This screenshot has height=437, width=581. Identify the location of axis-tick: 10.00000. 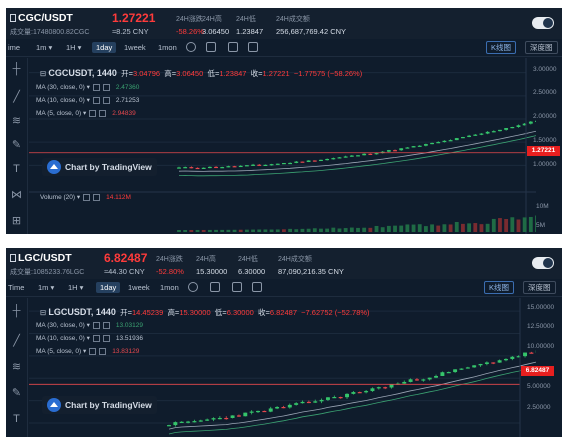
(541, 346).